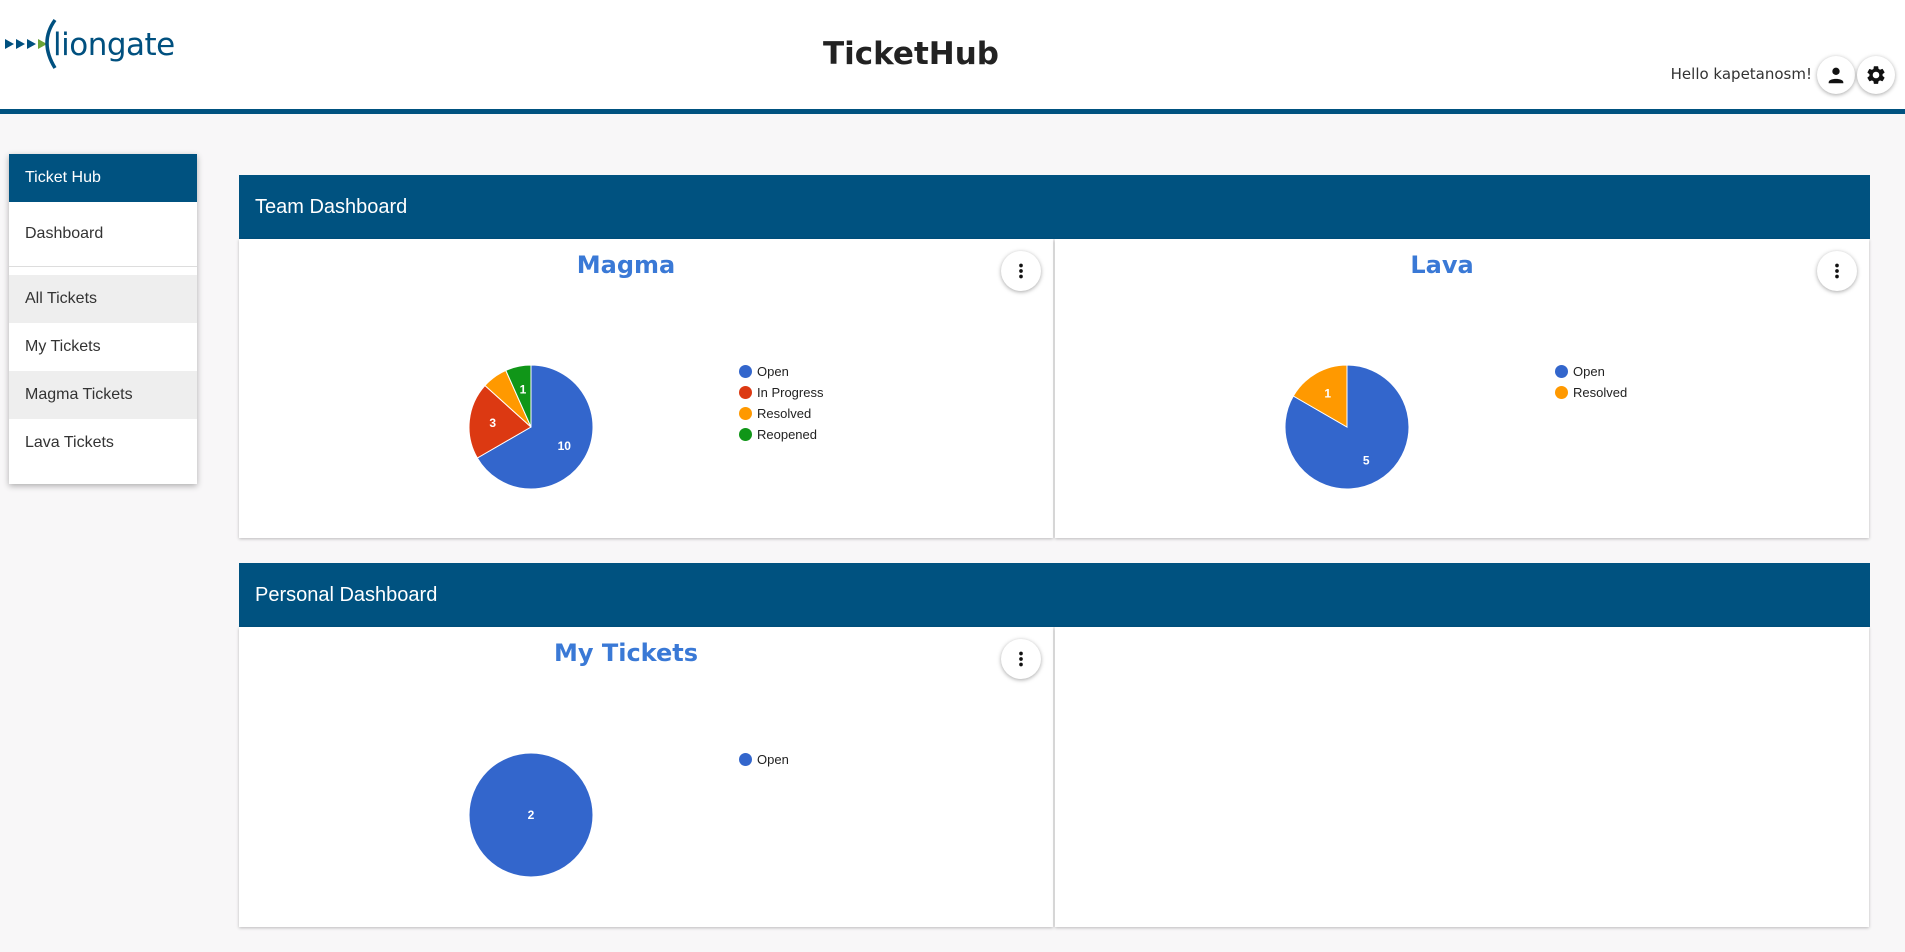 The width and height of the screenshot is (1905, 952). I want to click on pie-chart: 51, so click(1347, 427).